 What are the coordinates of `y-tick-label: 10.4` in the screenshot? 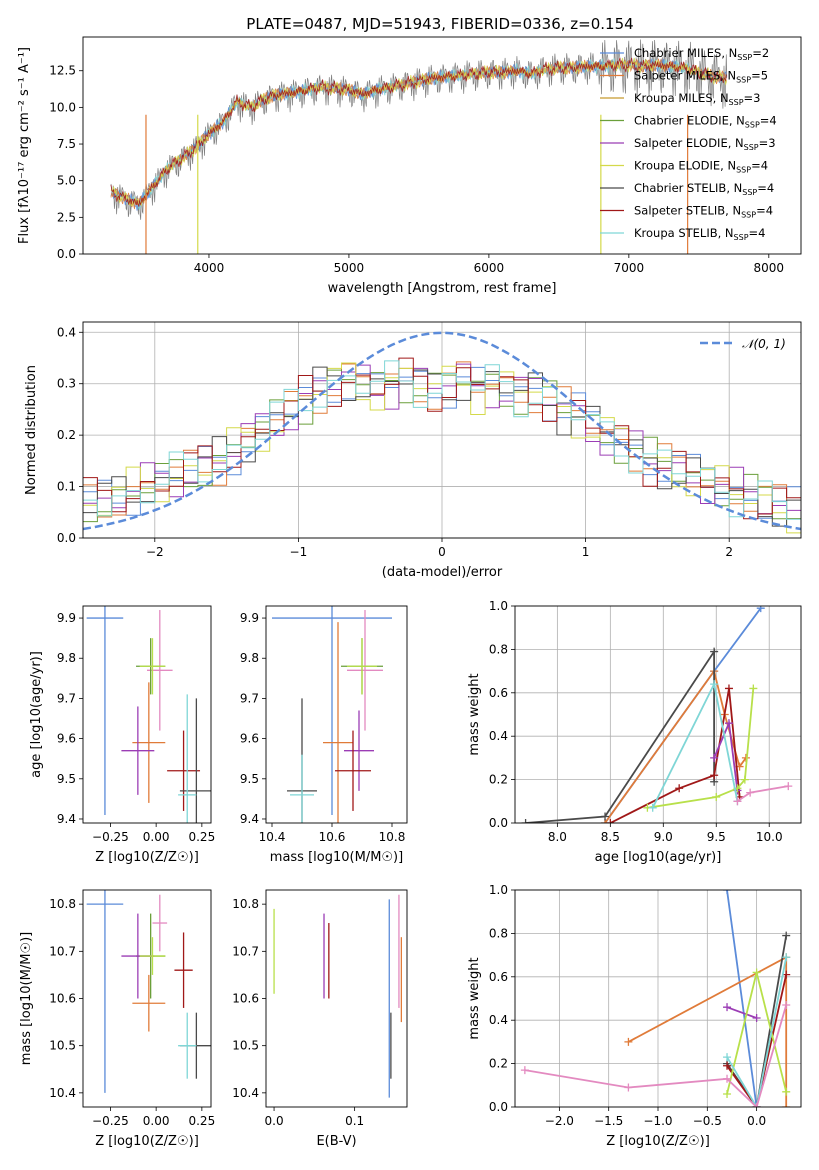 It's located at (62, 1093).